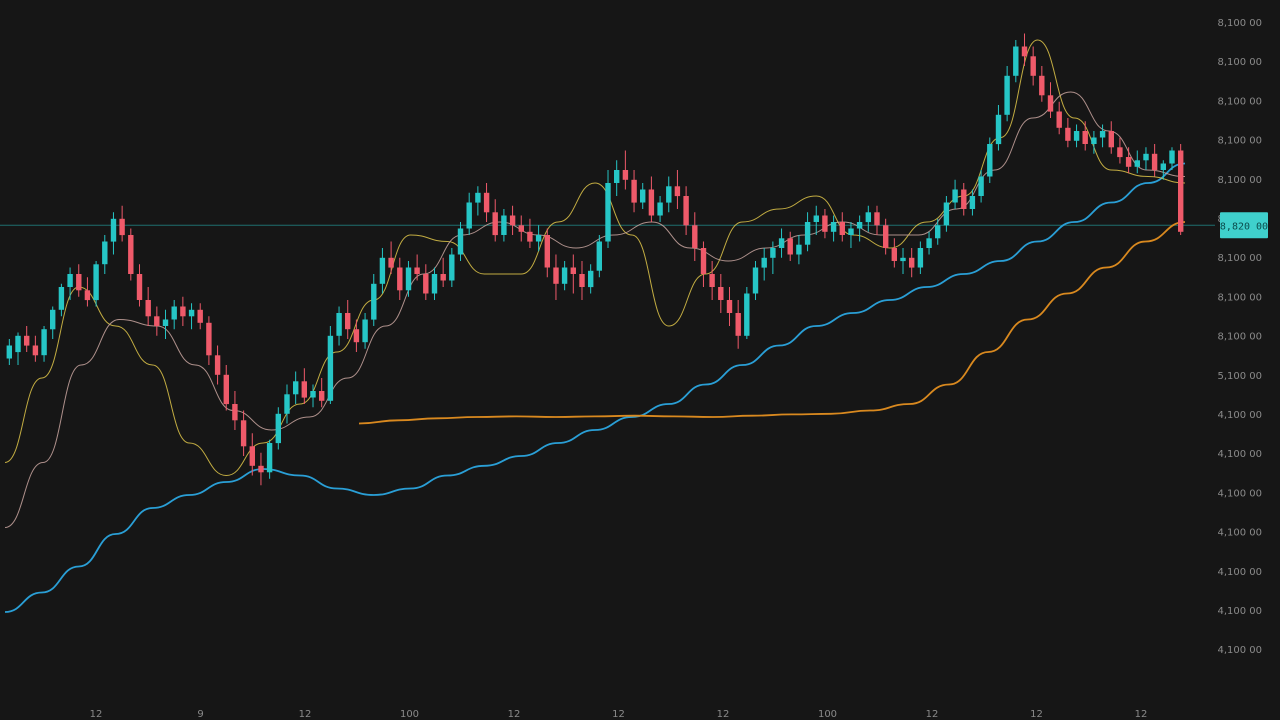 This screenshot has width=1280, height=720. What do you see at coordinates (200, 714) in the screenshot?
I see `x-tick-label: 9` at bounding box center [200, 714].